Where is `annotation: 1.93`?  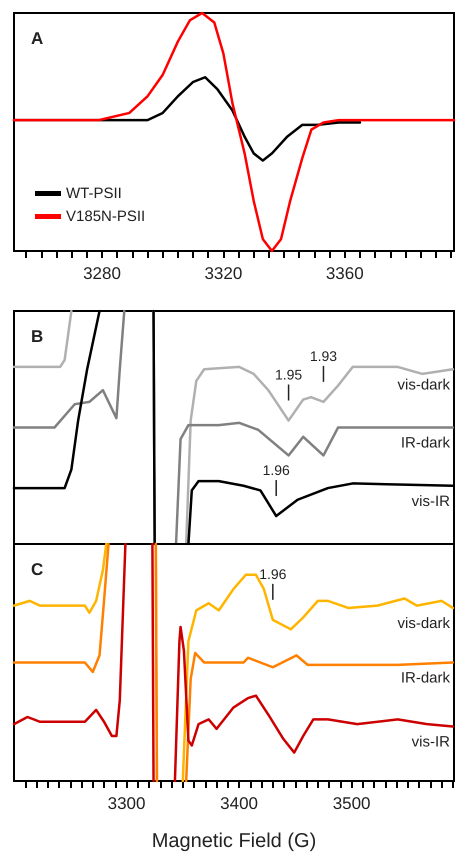
annotation: 1.93 is located at coordinates (324, 356).